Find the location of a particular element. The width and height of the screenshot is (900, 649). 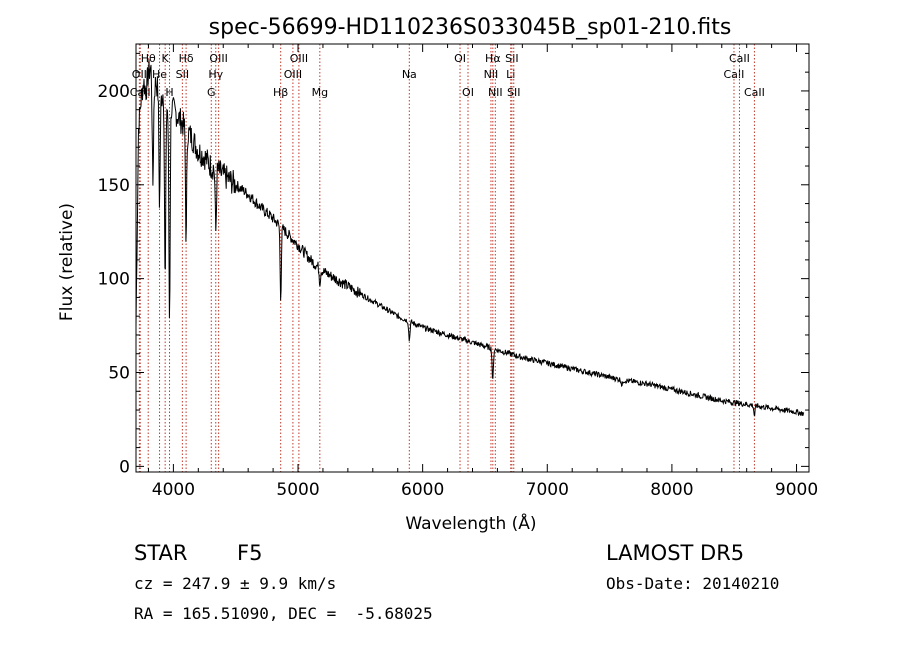

y-tick-label: 0 is located at coordinates (124, 467).